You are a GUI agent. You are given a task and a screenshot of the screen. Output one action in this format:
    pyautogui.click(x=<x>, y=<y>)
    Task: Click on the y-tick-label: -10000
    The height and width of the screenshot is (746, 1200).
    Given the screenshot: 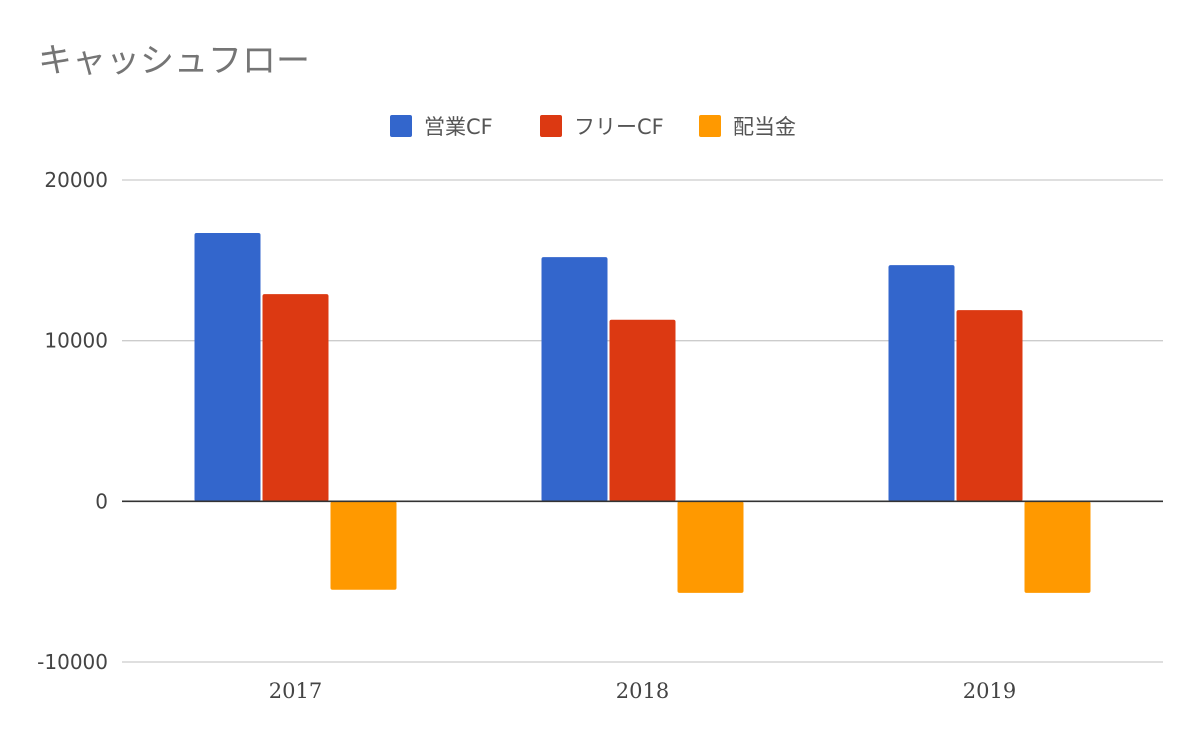 What is the action you would take?
    pyautogui.click(x=72, y=662)
    